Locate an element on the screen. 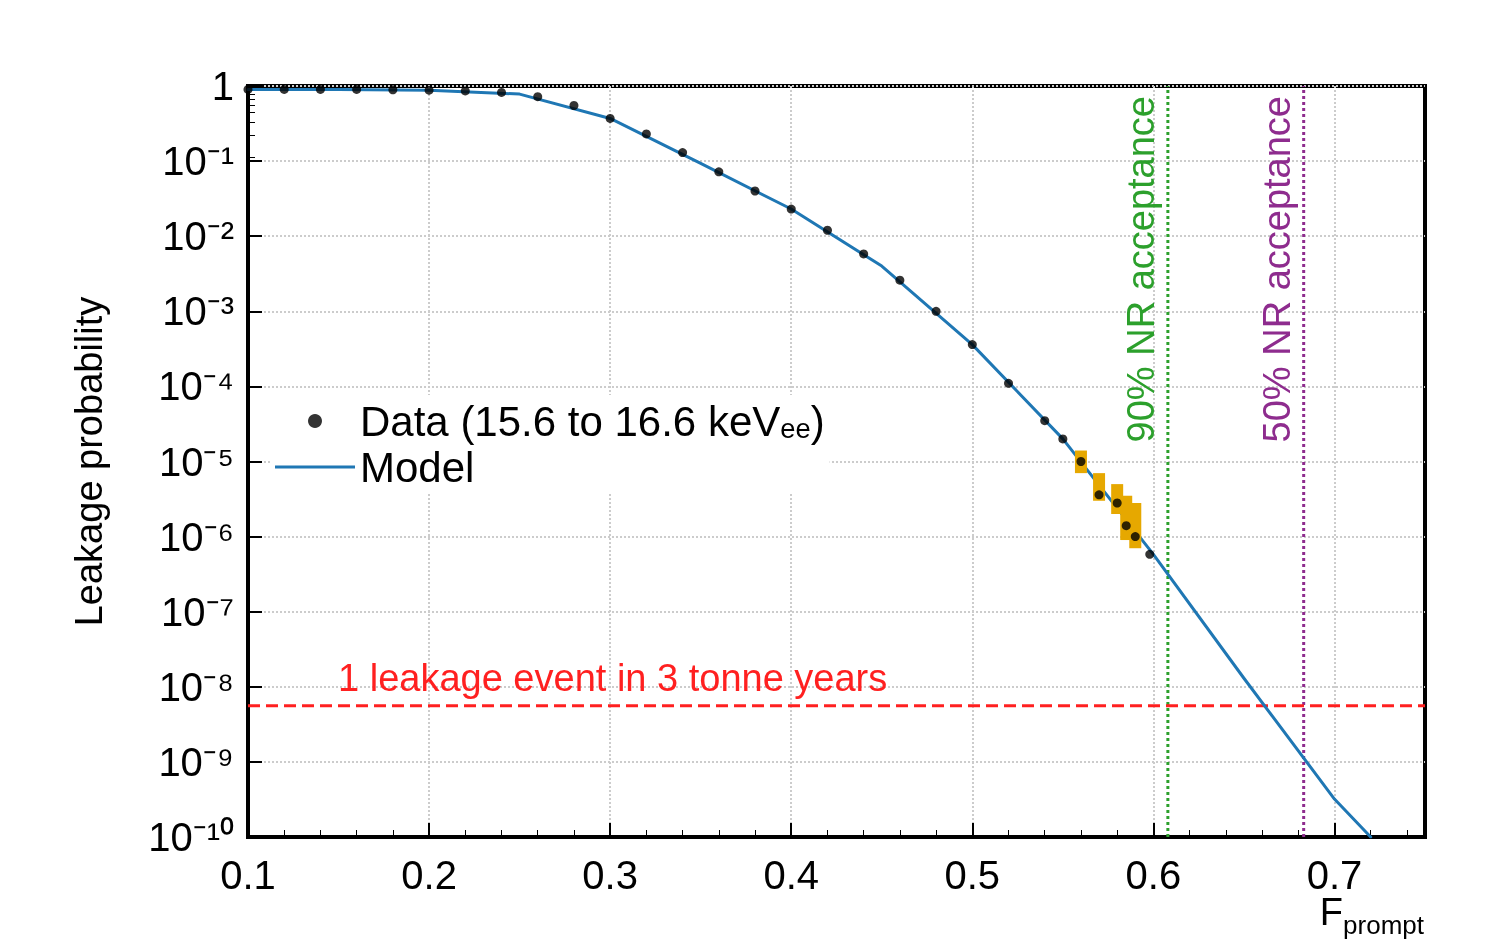 The width and height of the screenshot is (1486, 951). x-tick-label: 0.3 is located at coordinates (610, 875).